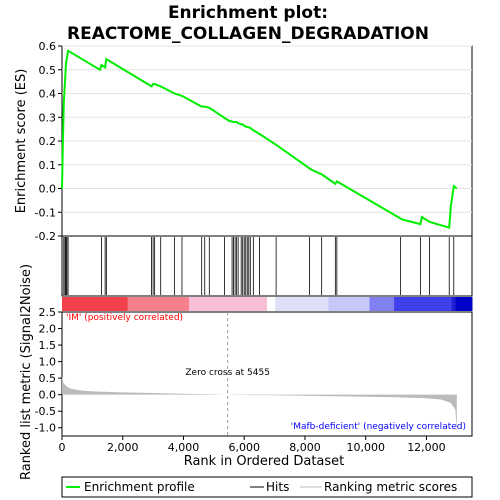  What do you see at coordinates (48, 329) in the screenshot?
I see `metric-y-tick-label: 2.0` at bounding box center [48, 329].